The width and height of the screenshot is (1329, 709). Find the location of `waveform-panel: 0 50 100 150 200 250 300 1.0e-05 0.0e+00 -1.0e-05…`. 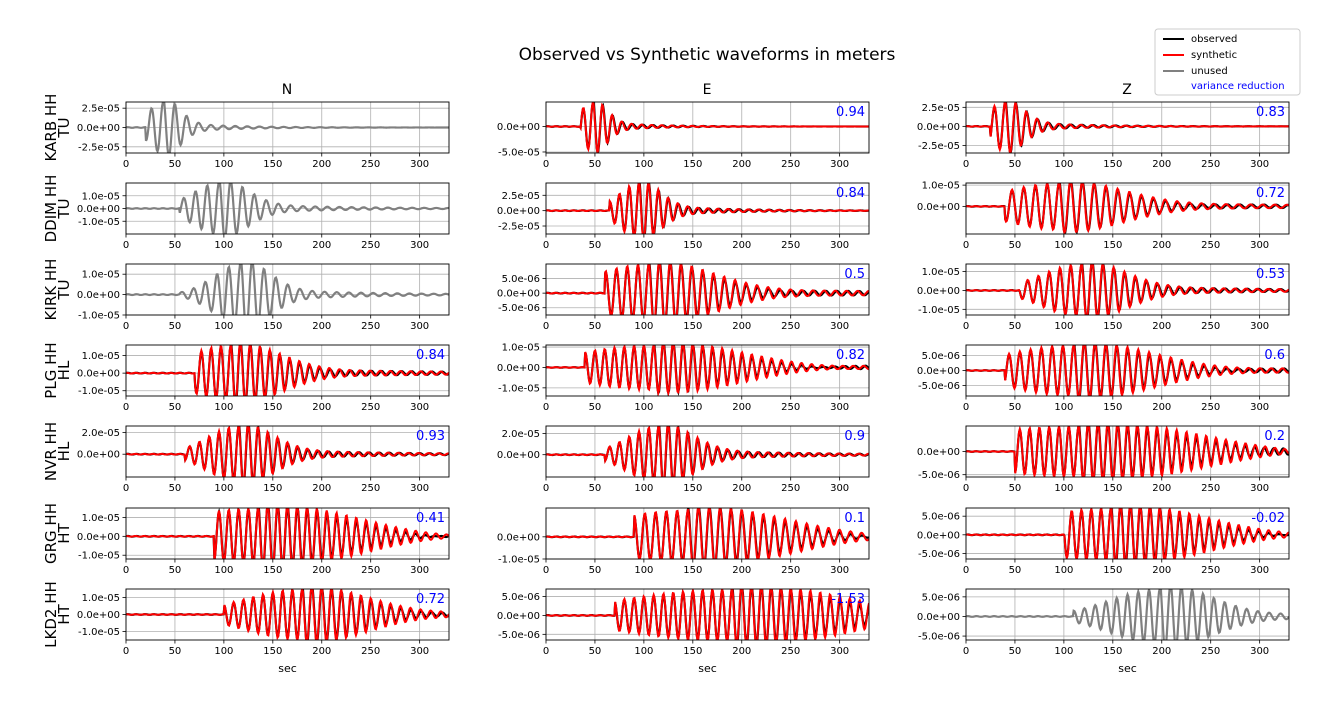

waveform-panel: 0 50 100 150 200 250 300 1.0e-05 0.0e+00 -1.0e-05… is located at coordinates (683, 378).